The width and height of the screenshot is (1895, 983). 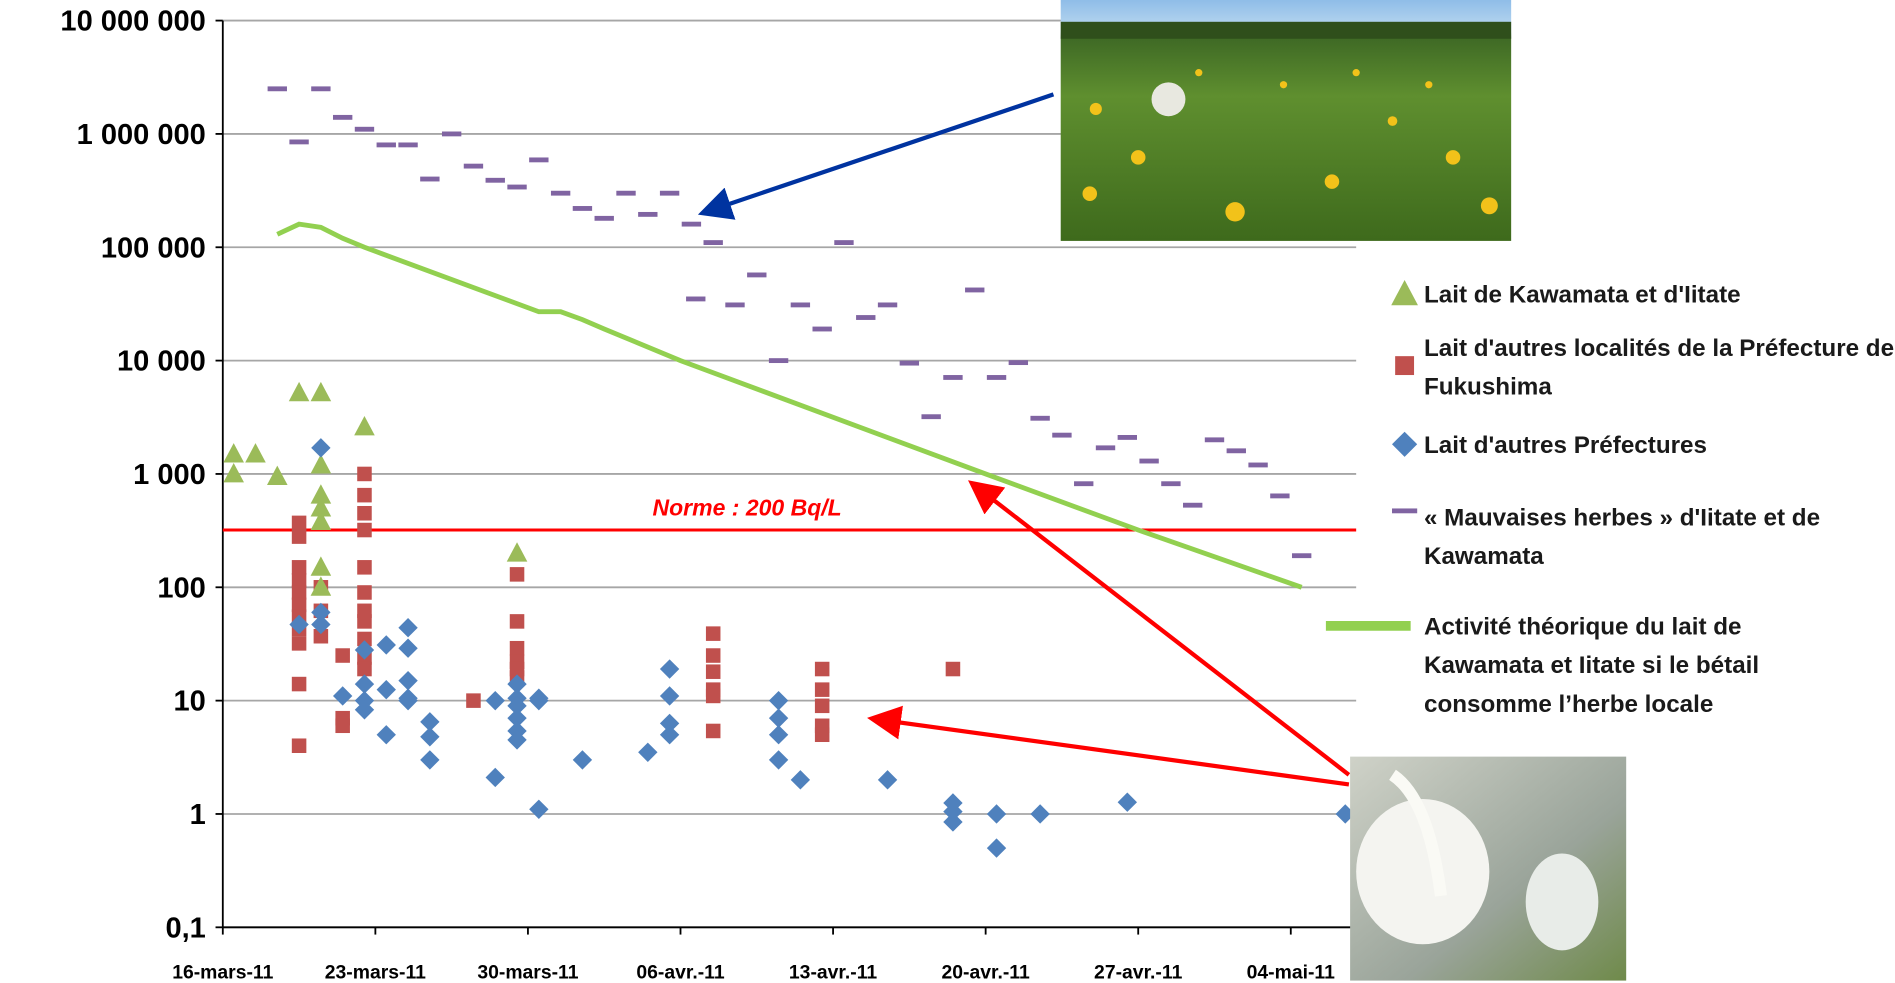 I want to click on legend-entry: Lait de Kawamata et d'Iitate, so click(x=1566, y=294).